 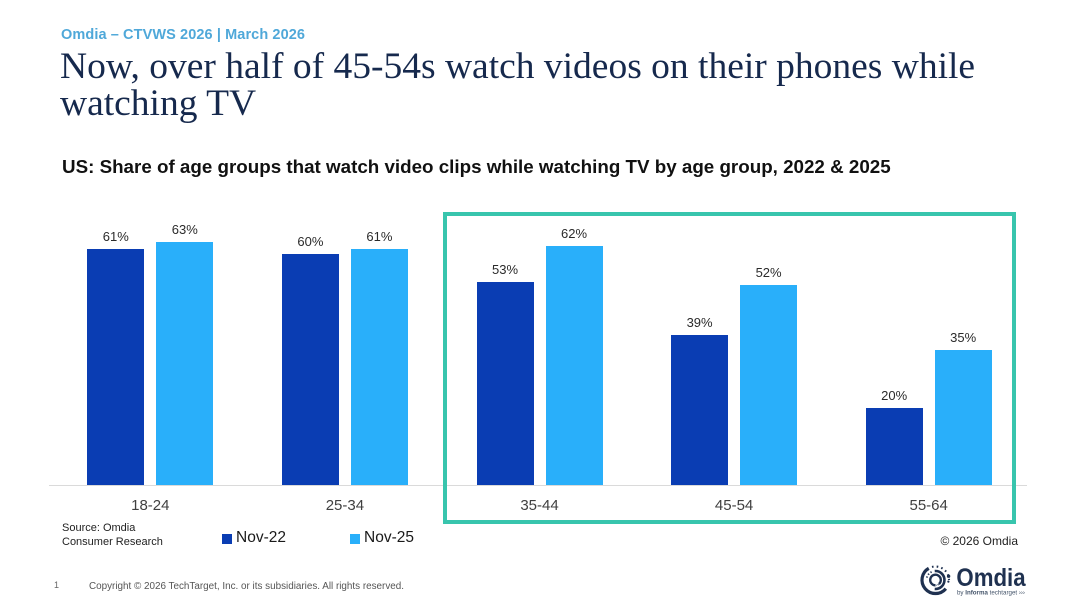 What do you see at coordinates (991, 592) in the screenshot?
I see `svg-text: by Informa techtarget ›››` at bounding box center [991, 592].